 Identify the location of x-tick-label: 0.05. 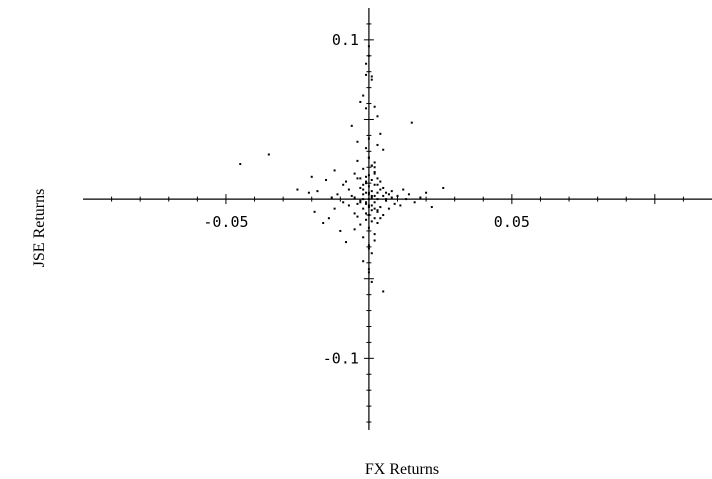
(512, 222).